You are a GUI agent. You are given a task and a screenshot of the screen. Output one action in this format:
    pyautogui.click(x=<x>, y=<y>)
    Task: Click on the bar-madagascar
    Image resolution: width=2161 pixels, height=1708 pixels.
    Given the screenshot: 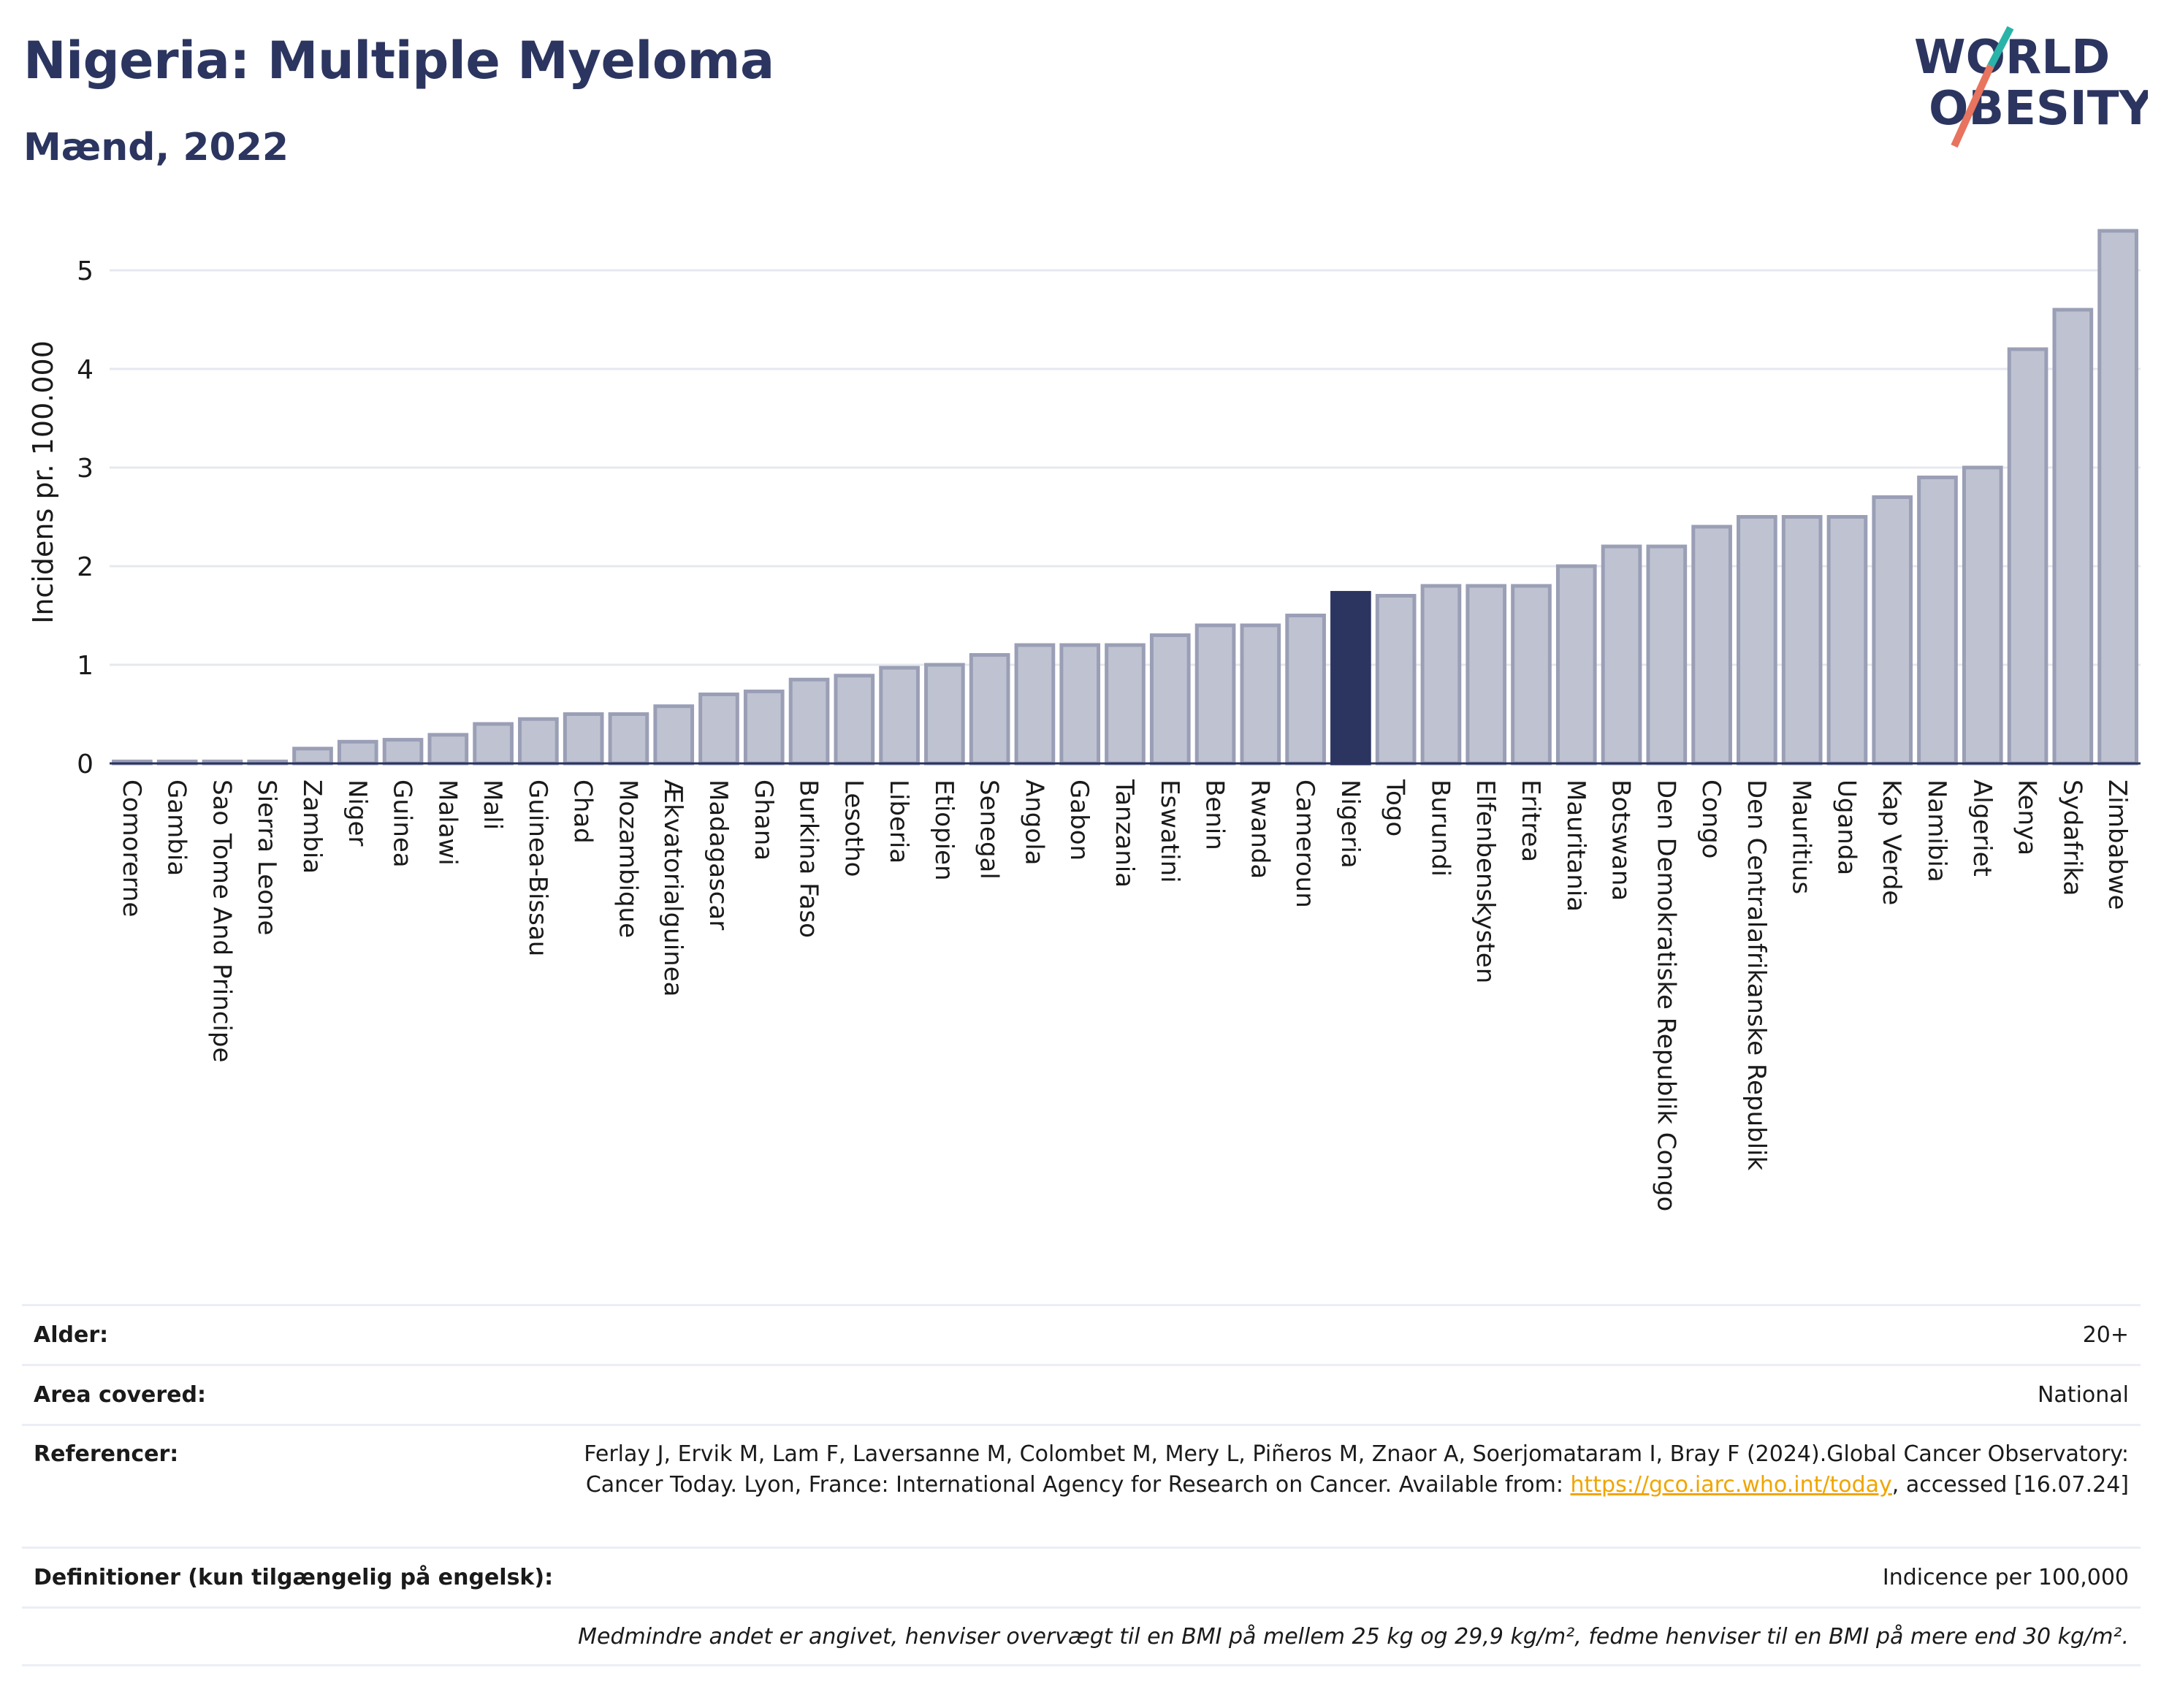 What is the action you would take?
    pyautogui.click(x=718, y=730)
    